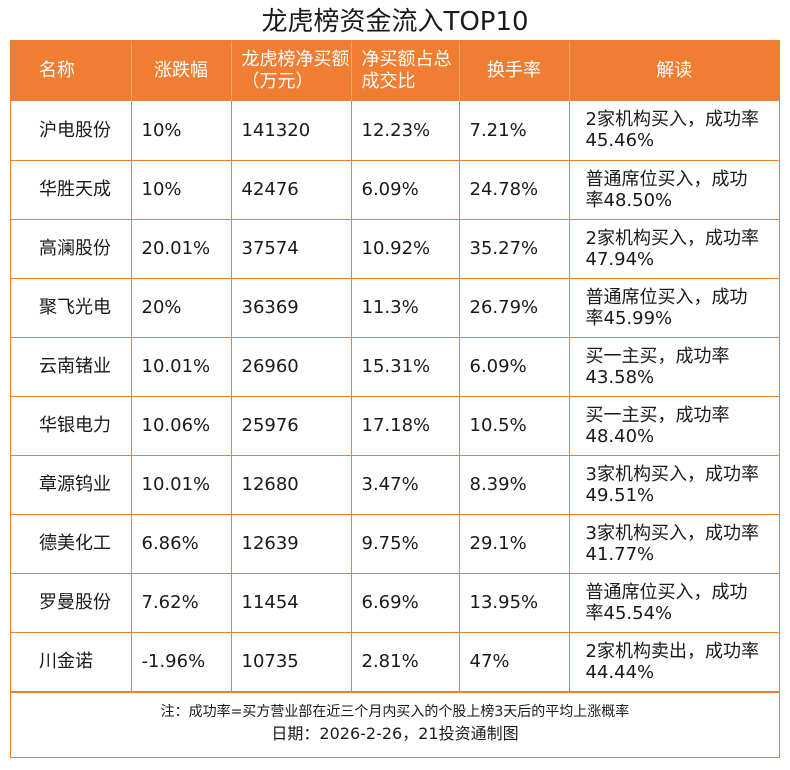  Describe the element at coordinates (514, 308) in the screenshot. I see `cell-turnover: 26.79%` at that location.